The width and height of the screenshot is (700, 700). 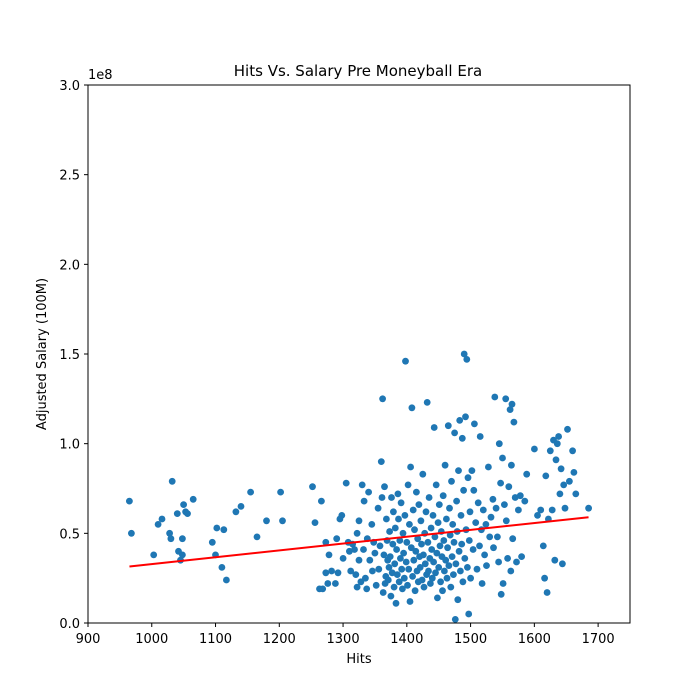 What do you see at coordinates (100, 75) in the screenshot?
I see `y-offset-text: 1e8` at bounding box center [100, 75].